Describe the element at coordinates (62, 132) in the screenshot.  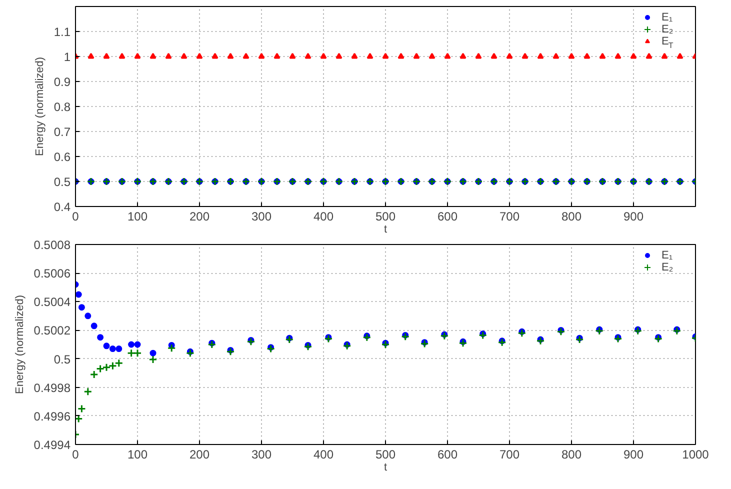
I see `y-tick-label: 0.7` at that location.